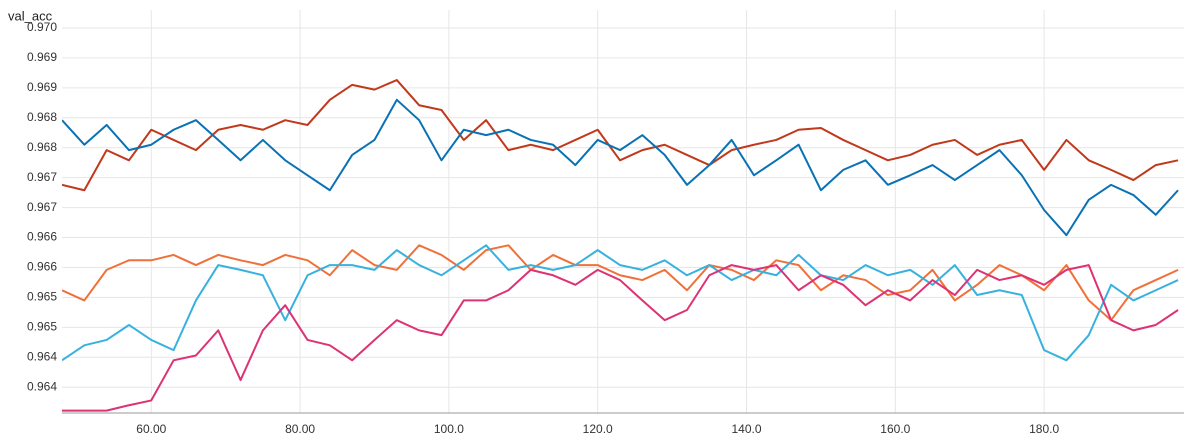  I want to click on x-tick-label: 160.0, so click(895, 429).